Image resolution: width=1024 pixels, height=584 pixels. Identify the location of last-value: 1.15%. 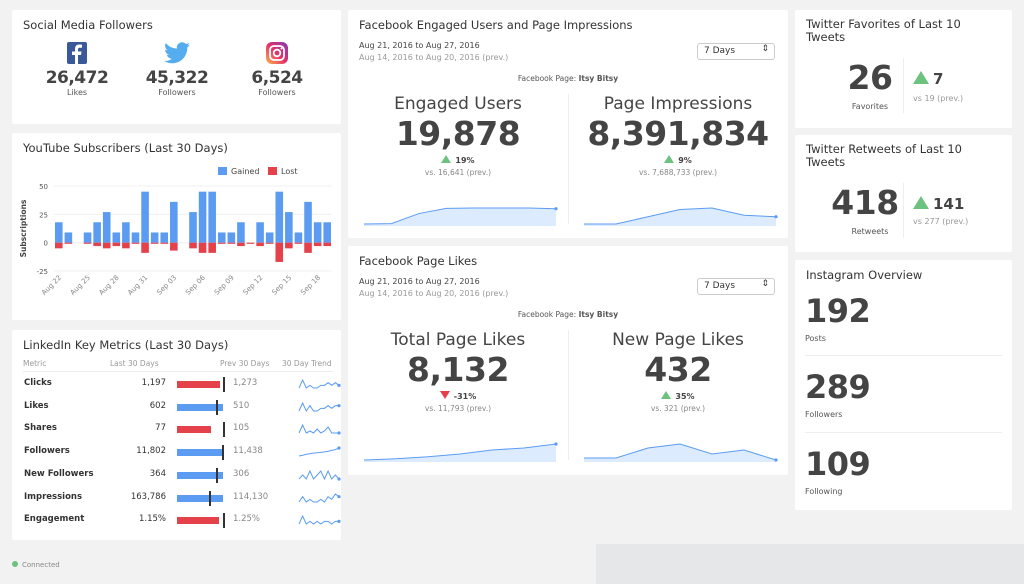
(152, 519).